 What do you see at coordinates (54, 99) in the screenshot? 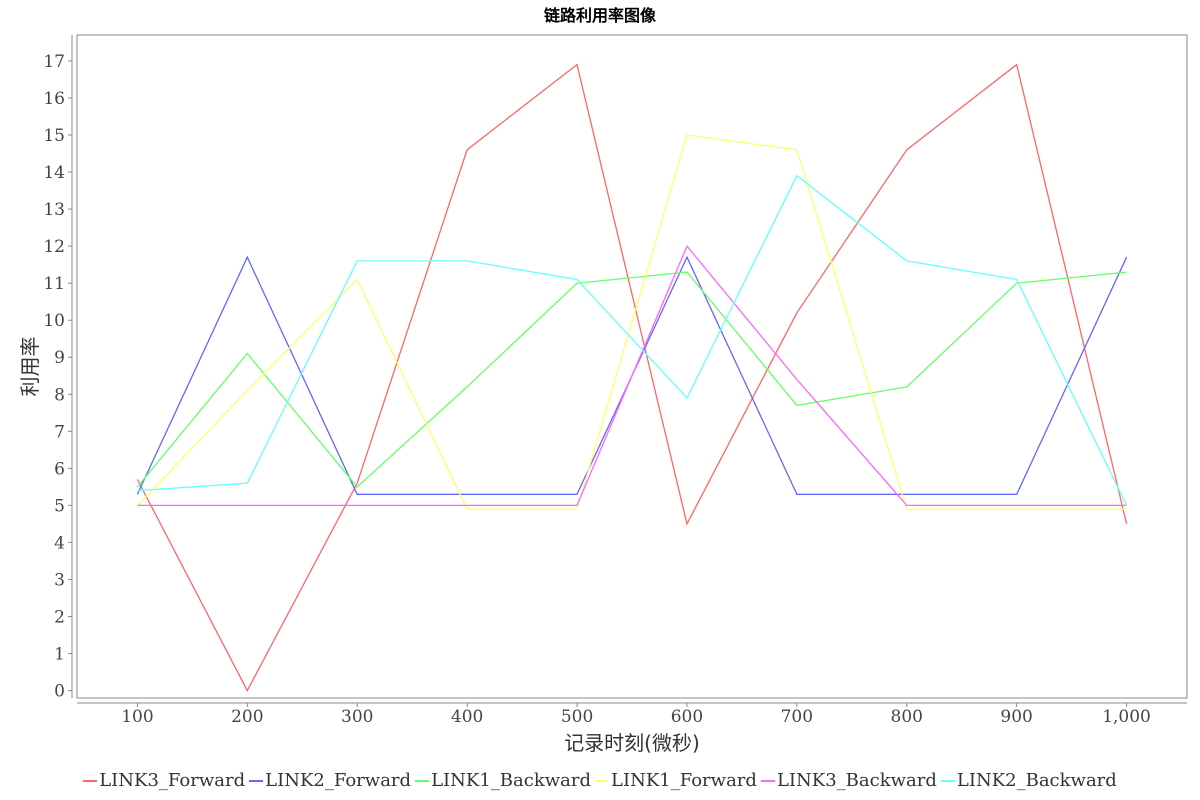
I see `y-tick-label: 16` at bounding box center [54, 99].